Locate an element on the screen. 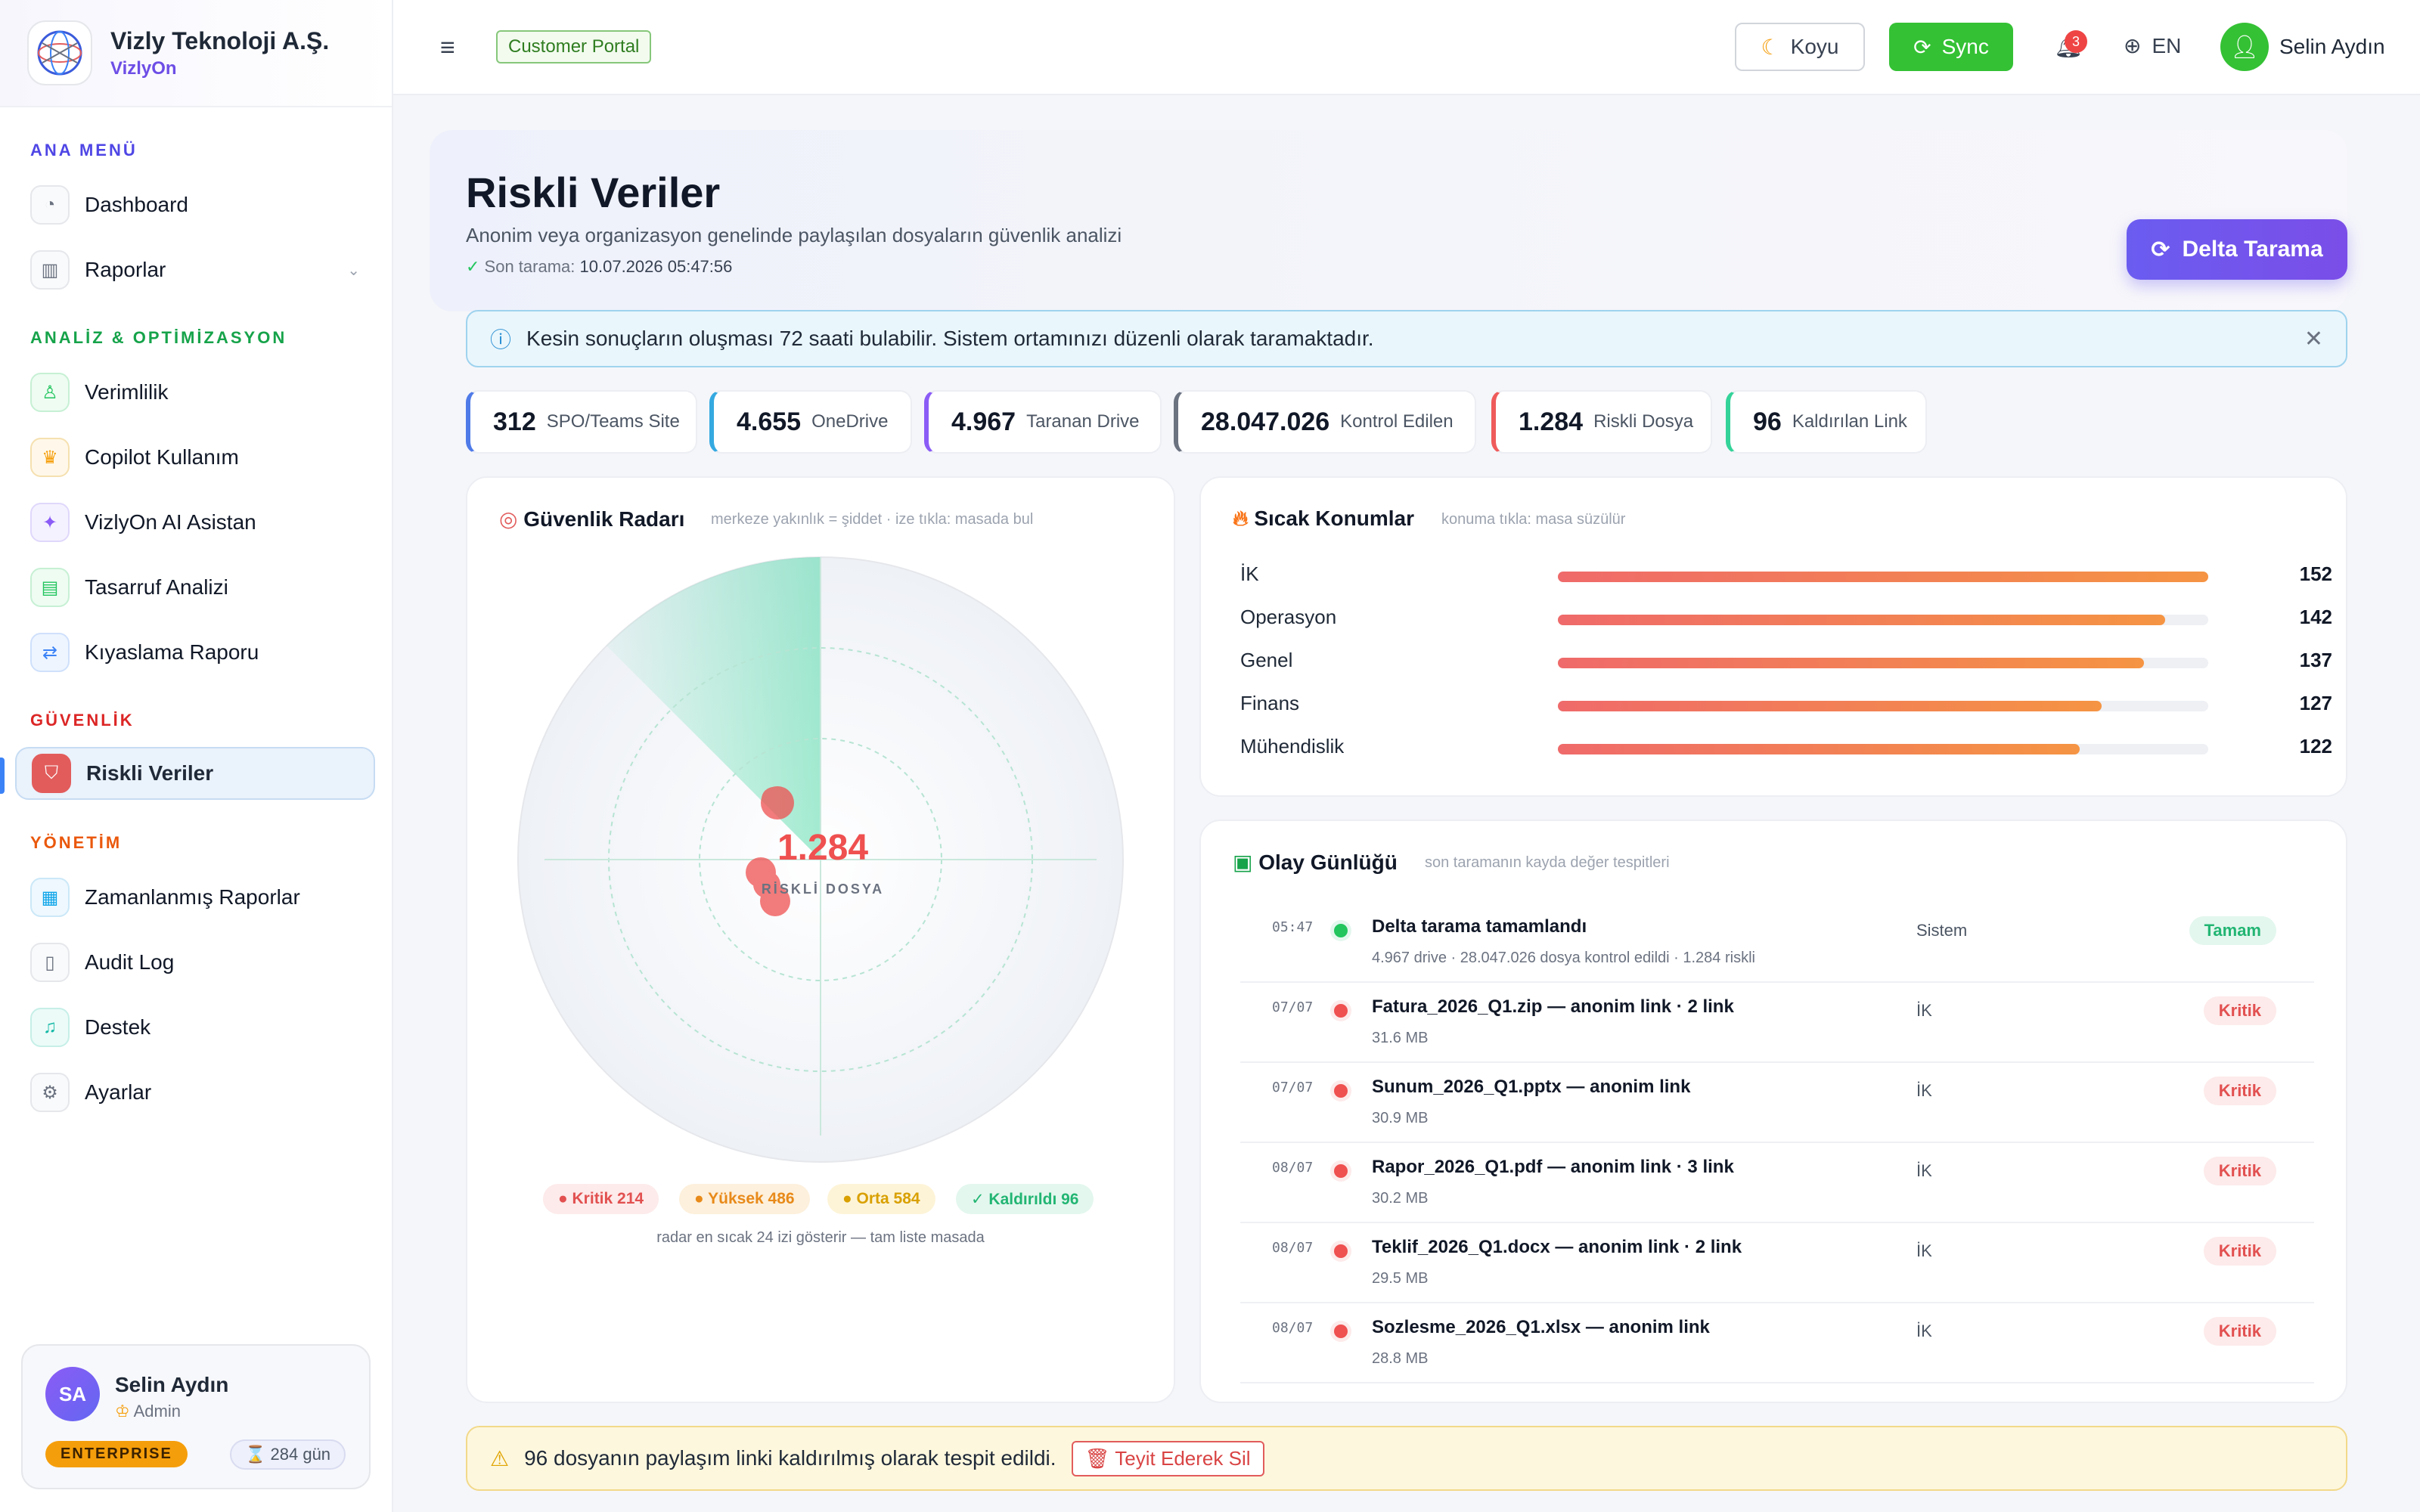 The width and height of the screenshot is (2420, 1512). sidebar-item-label: Zamanlanmış Raporlar is located at coordinates (192, 897).